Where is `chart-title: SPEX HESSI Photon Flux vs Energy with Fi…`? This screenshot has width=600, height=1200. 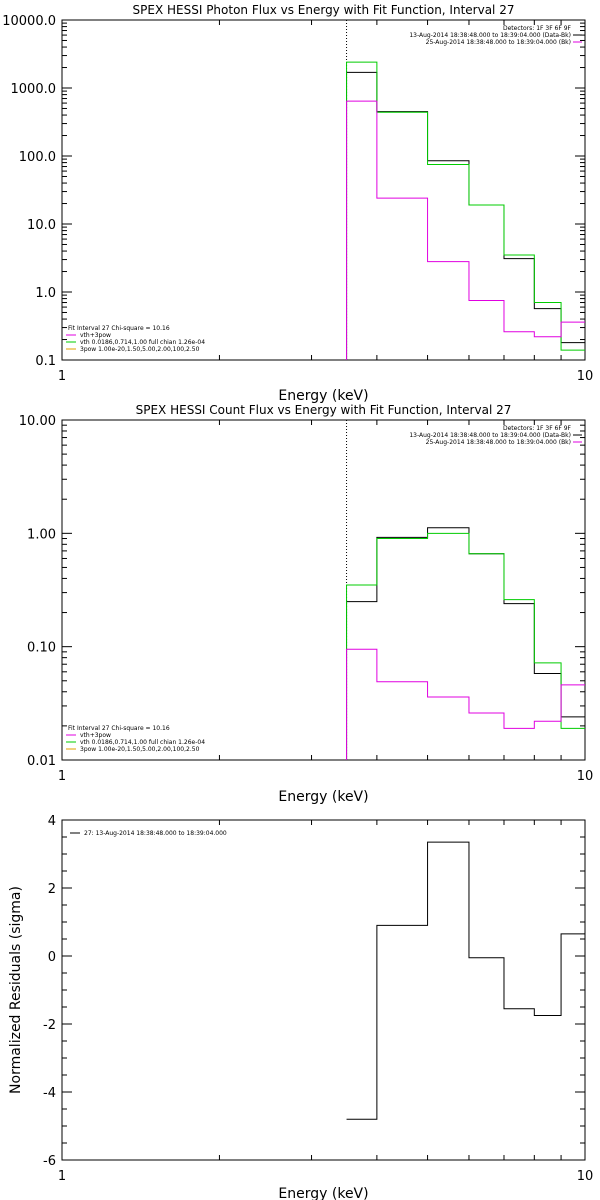
chart-title: SPEX HESSI Photon Flux vs Energy with Fi… is located at coordinates (324, 10).